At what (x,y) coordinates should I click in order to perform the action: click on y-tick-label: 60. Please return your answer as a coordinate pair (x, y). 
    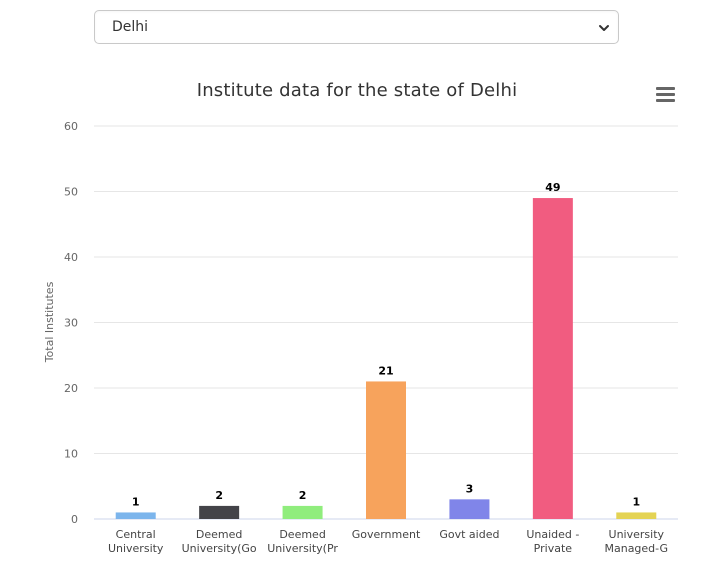
    Looking at the image, I should click on (71, 126).